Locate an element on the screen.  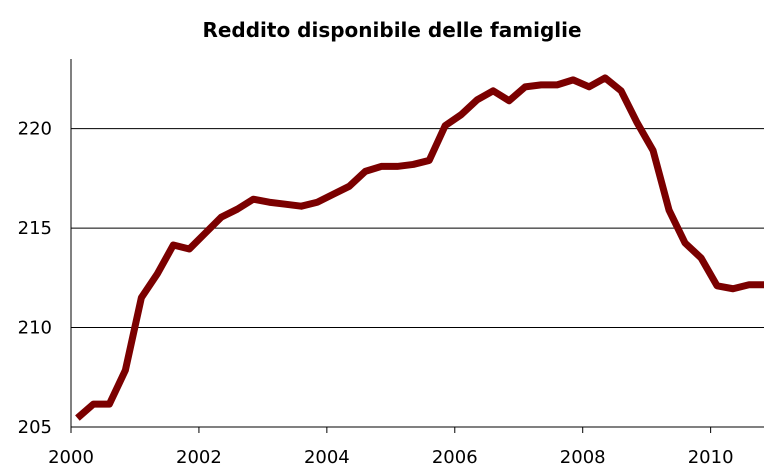
x-tick-label: 2002 is located at coordinates (199, 457).